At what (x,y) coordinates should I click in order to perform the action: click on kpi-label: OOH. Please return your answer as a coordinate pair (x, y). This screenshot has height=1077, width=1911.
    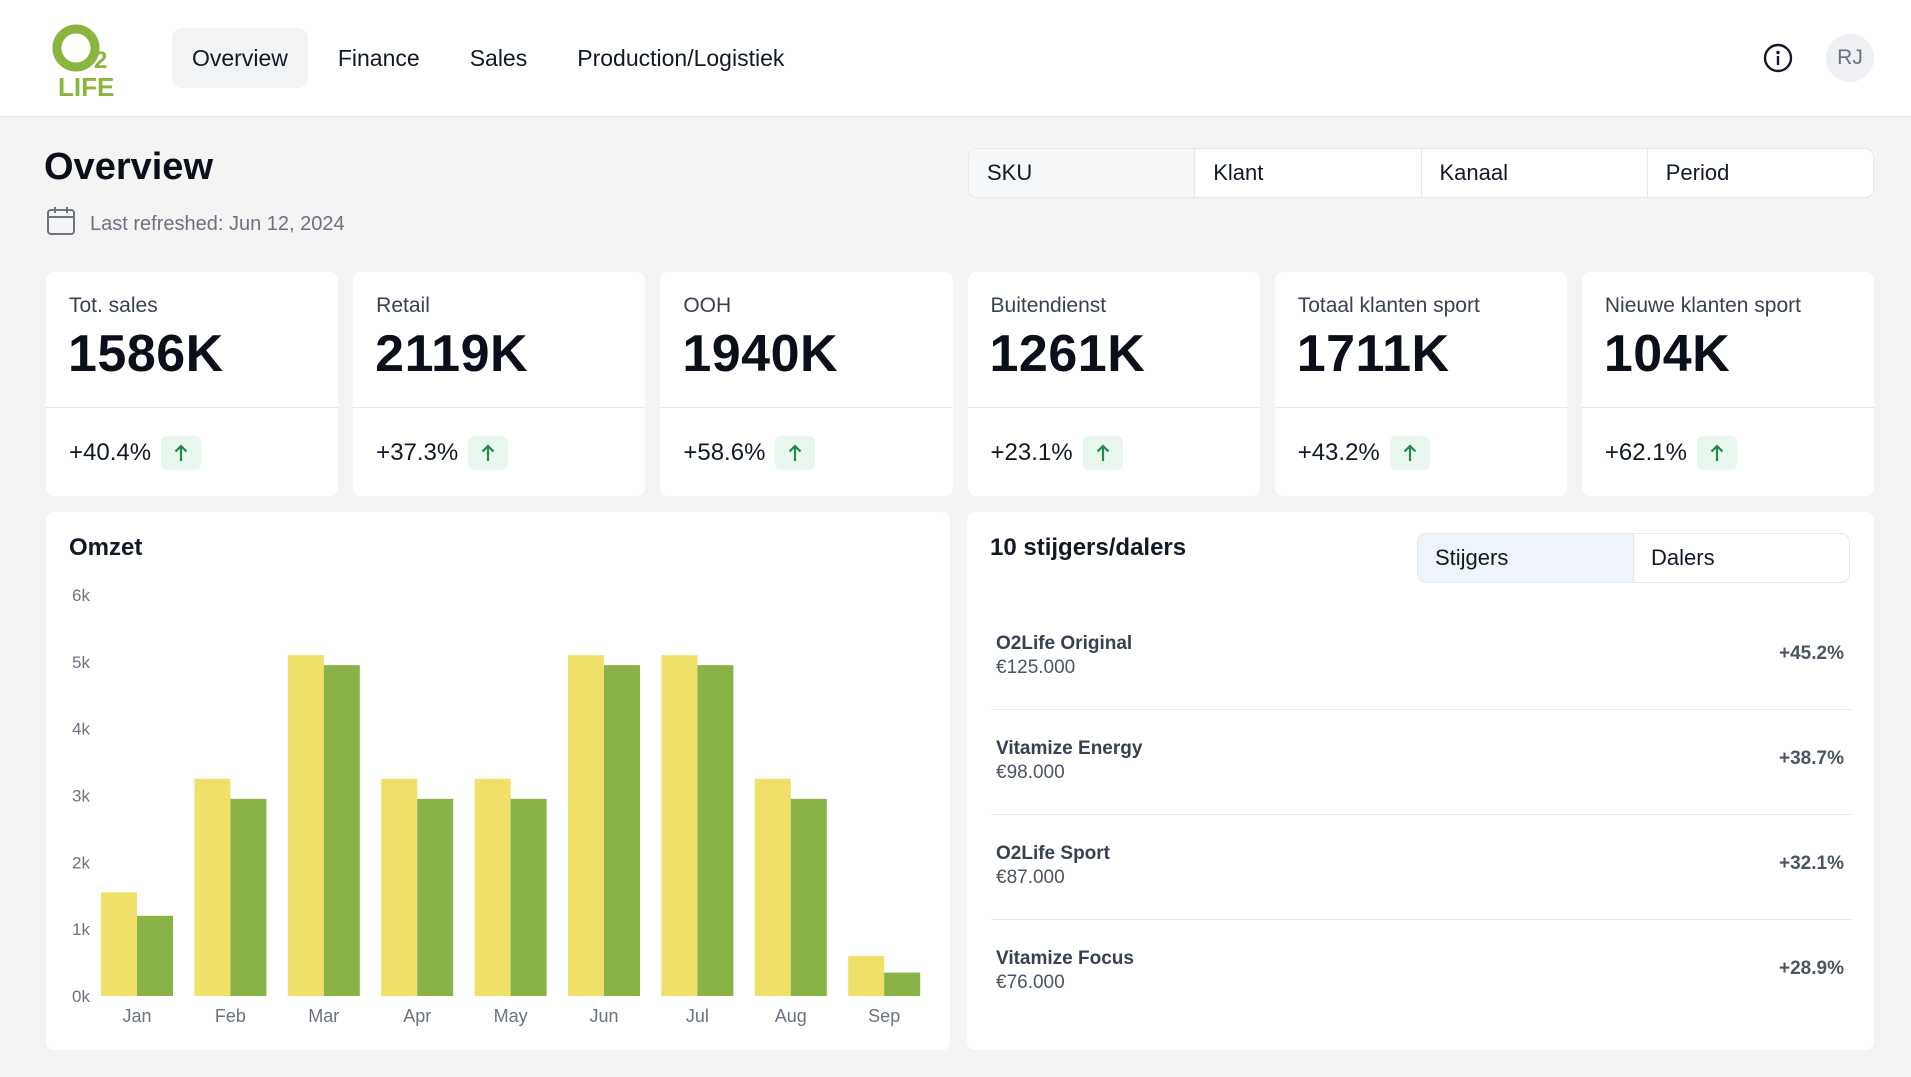
    Looking at the image, I should click on (707, 305).